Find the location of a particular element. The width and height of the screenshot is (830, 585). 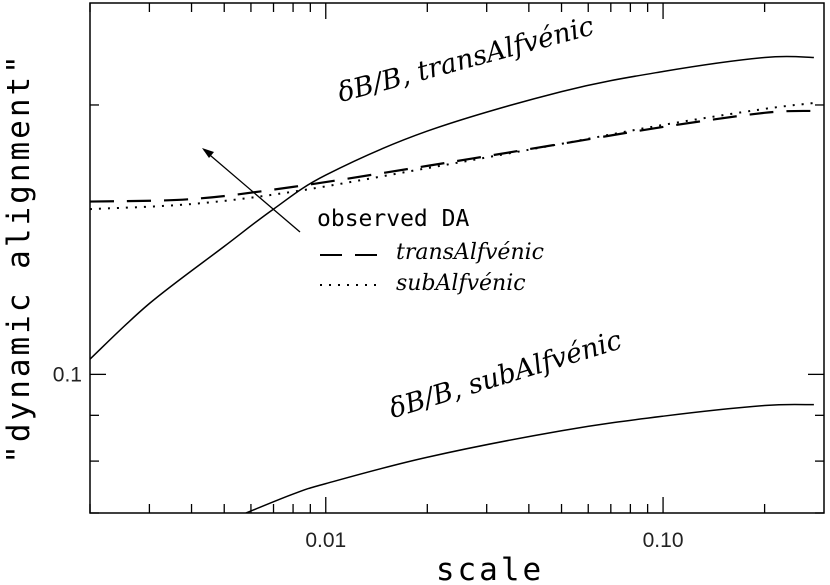

x-tick-labels: 0.01 0.10 is located at coordinates (494, 540).